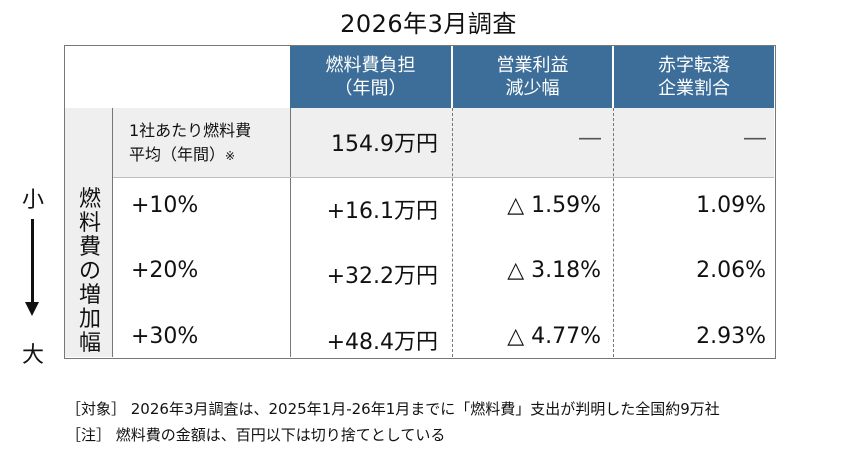 This screenshot has height=456, width=857. What do you see at coordinates (89, 247) in the screenshot?
I see `group-label-char: 費` at bounding box center [89, 247].